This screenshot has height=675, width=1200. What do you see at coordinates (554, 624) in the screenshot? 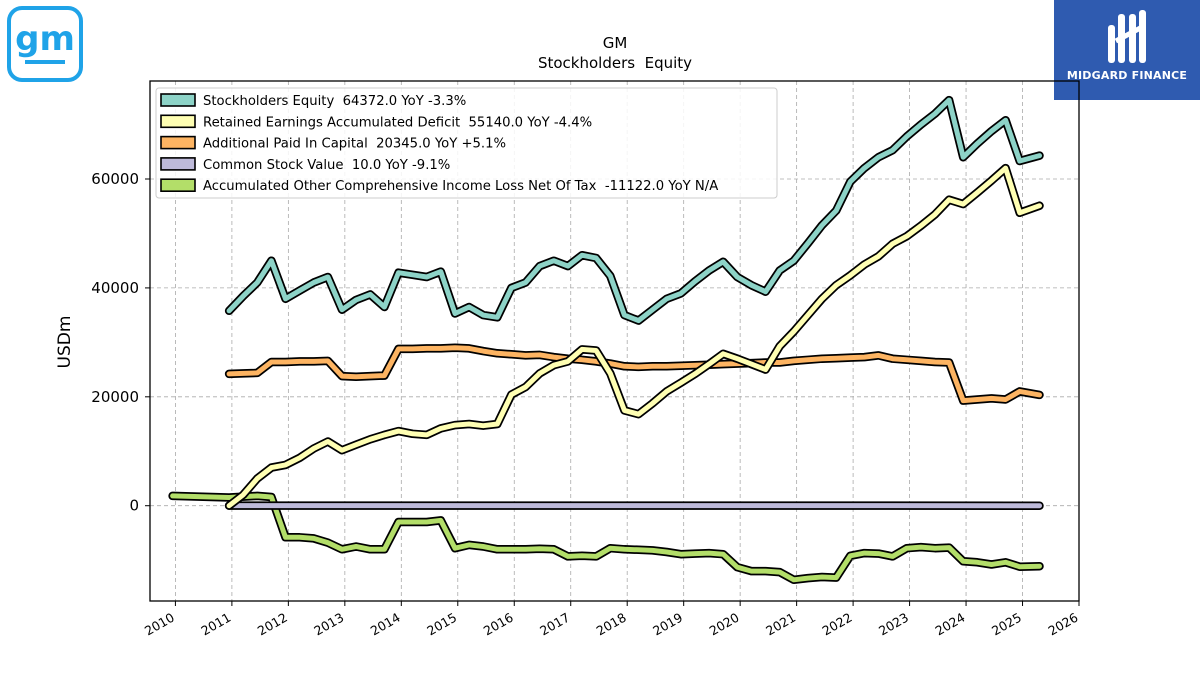
I see `x-tick-label: 2017` at bounding box center [554, 624].